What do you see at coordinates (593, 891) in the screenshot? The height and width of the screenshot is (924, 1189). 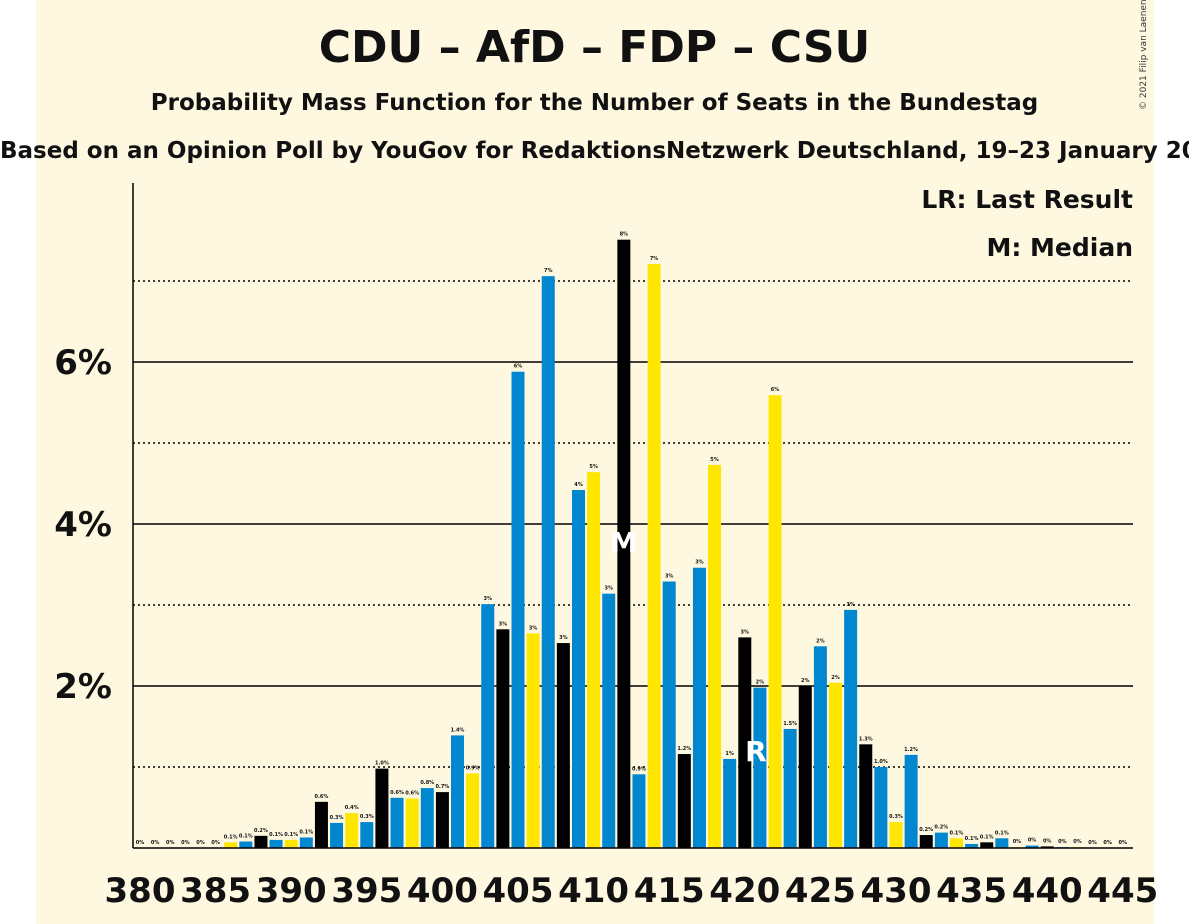 I see `x-tick-label: 410` at bounding box center [593, 891].